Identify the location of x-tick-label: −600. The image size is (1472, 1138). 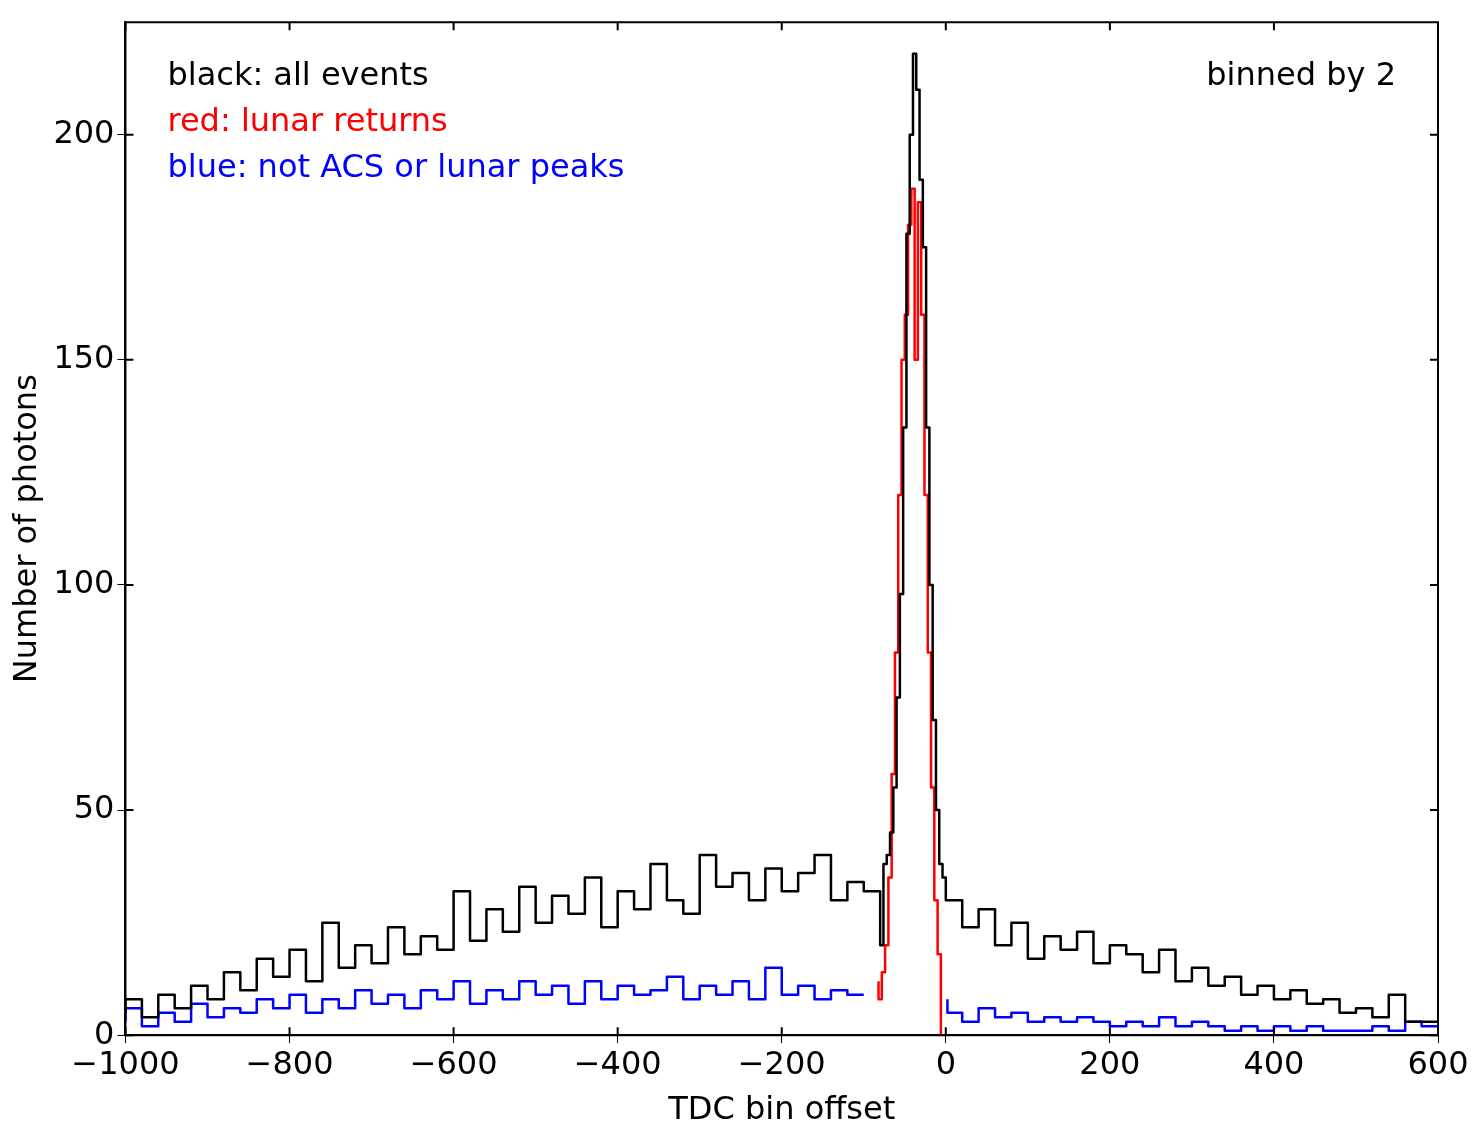
(453, 1062).